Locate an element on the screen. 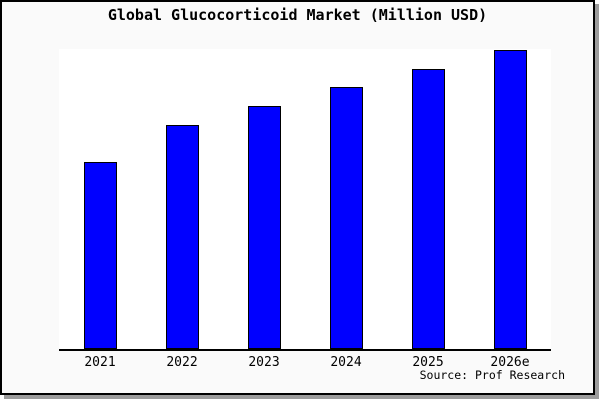  x-tick-label-2024: 2024 is located at coordinates (346, 362).